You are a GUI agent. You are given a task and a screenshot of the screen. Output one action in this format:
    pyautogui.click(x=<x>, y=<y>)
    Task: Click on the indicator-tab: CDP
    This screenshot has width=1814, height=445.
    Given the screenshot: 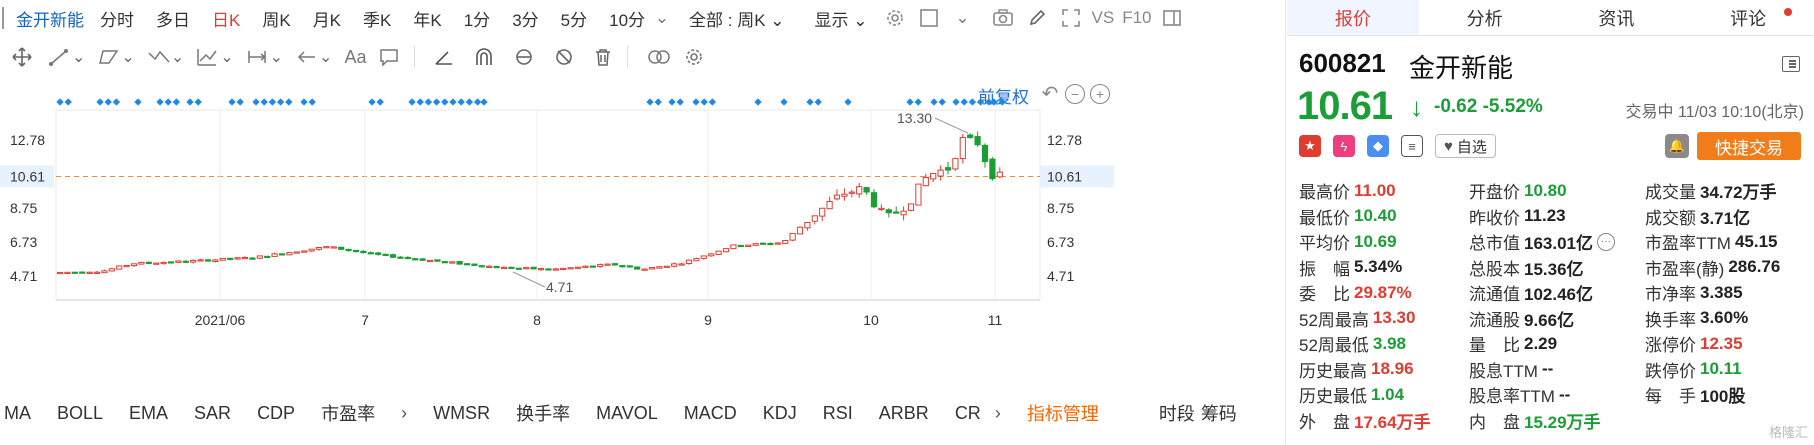 What is the action you would take?
    pyautogui.click(x=276, y=412)
    